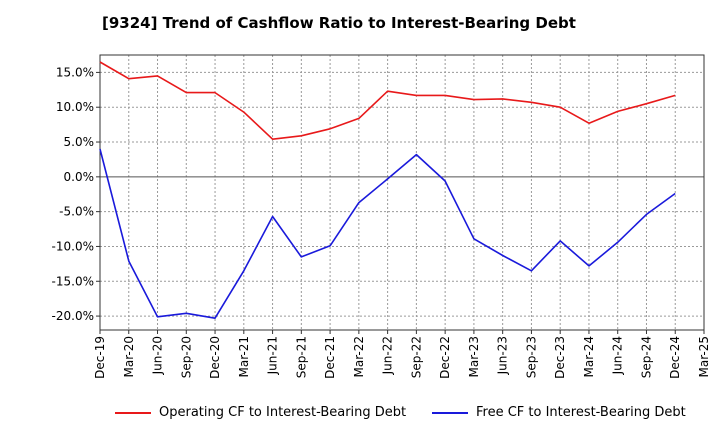 The image size is (720, 440). Describe the element at coordinates (244, 356) in the screenshot. I see `x-tick-label: Mar-21` at that location.